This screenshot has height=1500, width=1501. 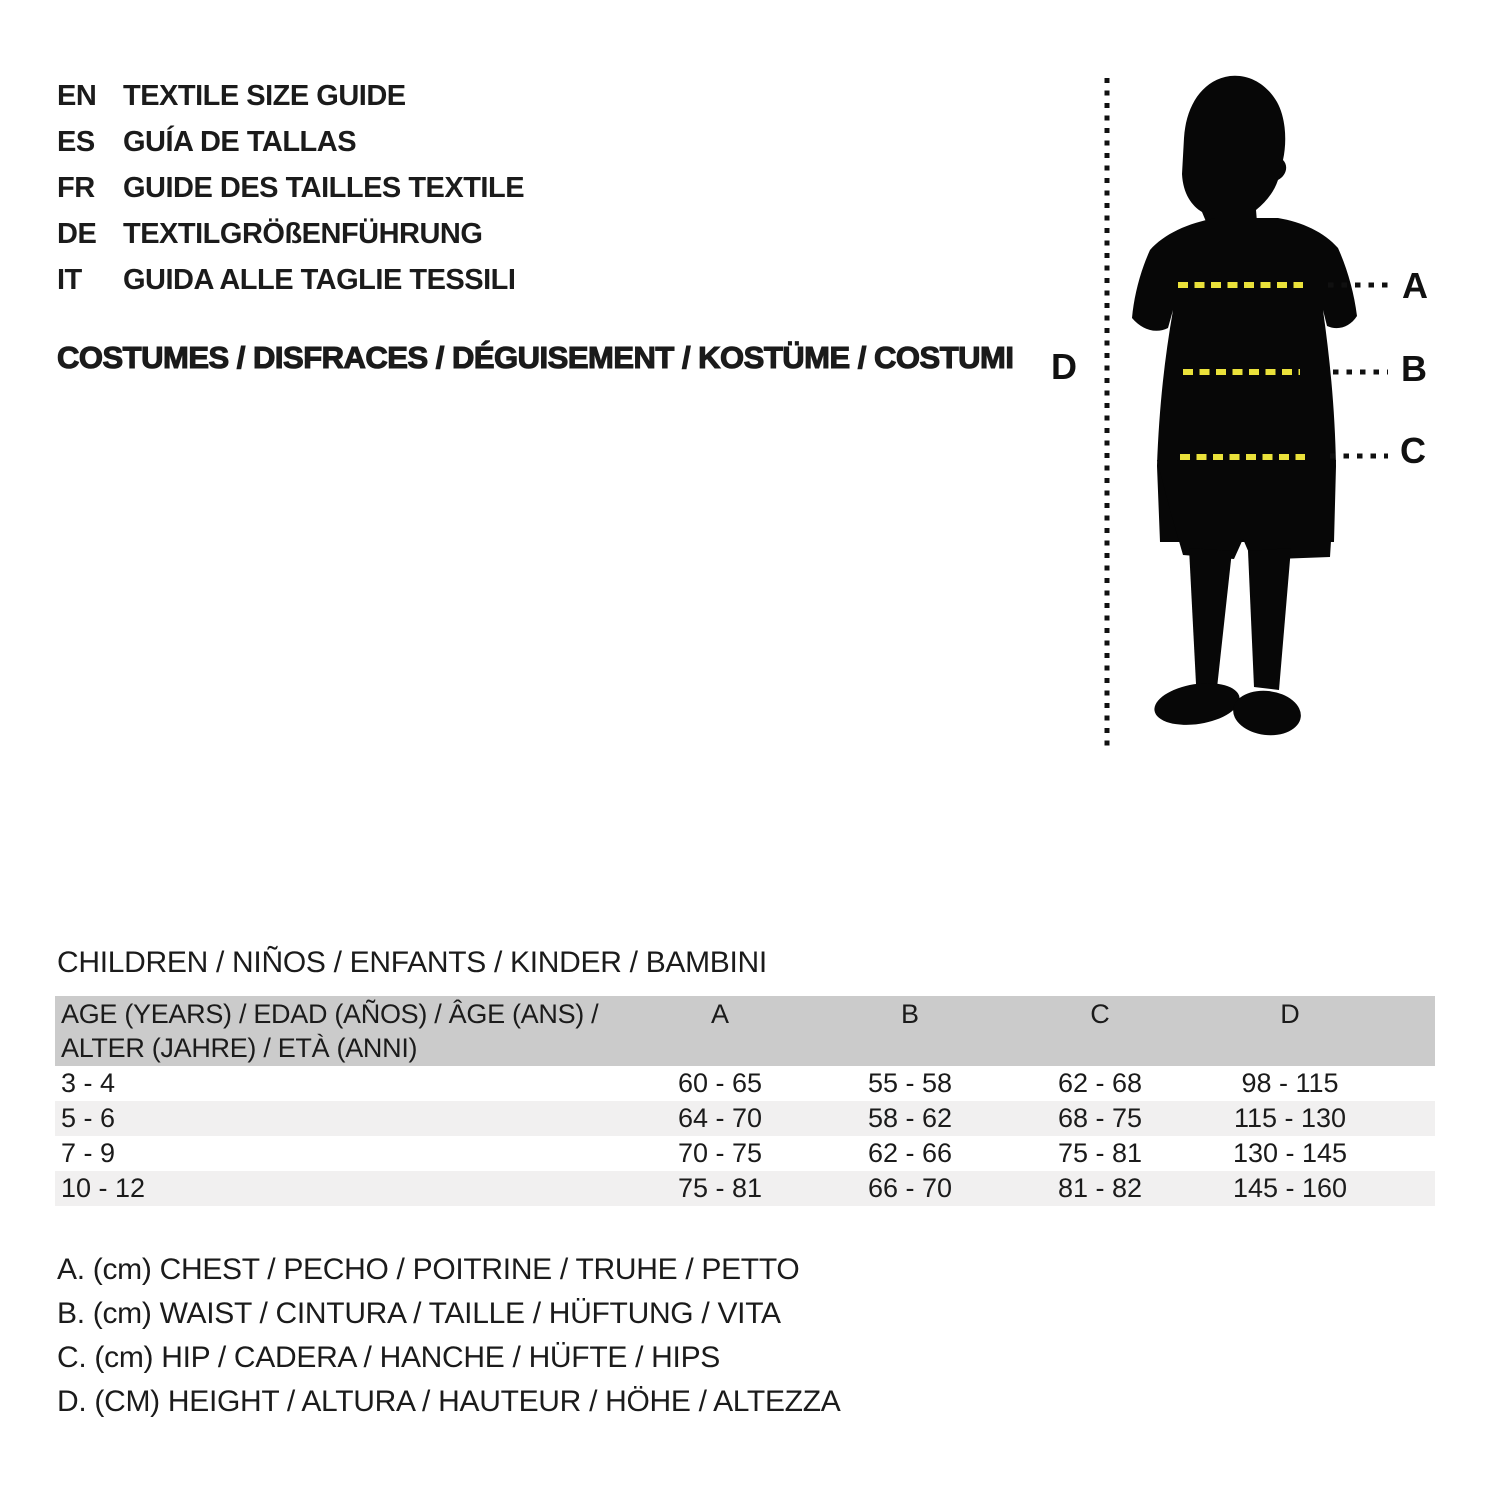 I want to click on hip-value: 68 - 75, so click(x=1100, y=1118).